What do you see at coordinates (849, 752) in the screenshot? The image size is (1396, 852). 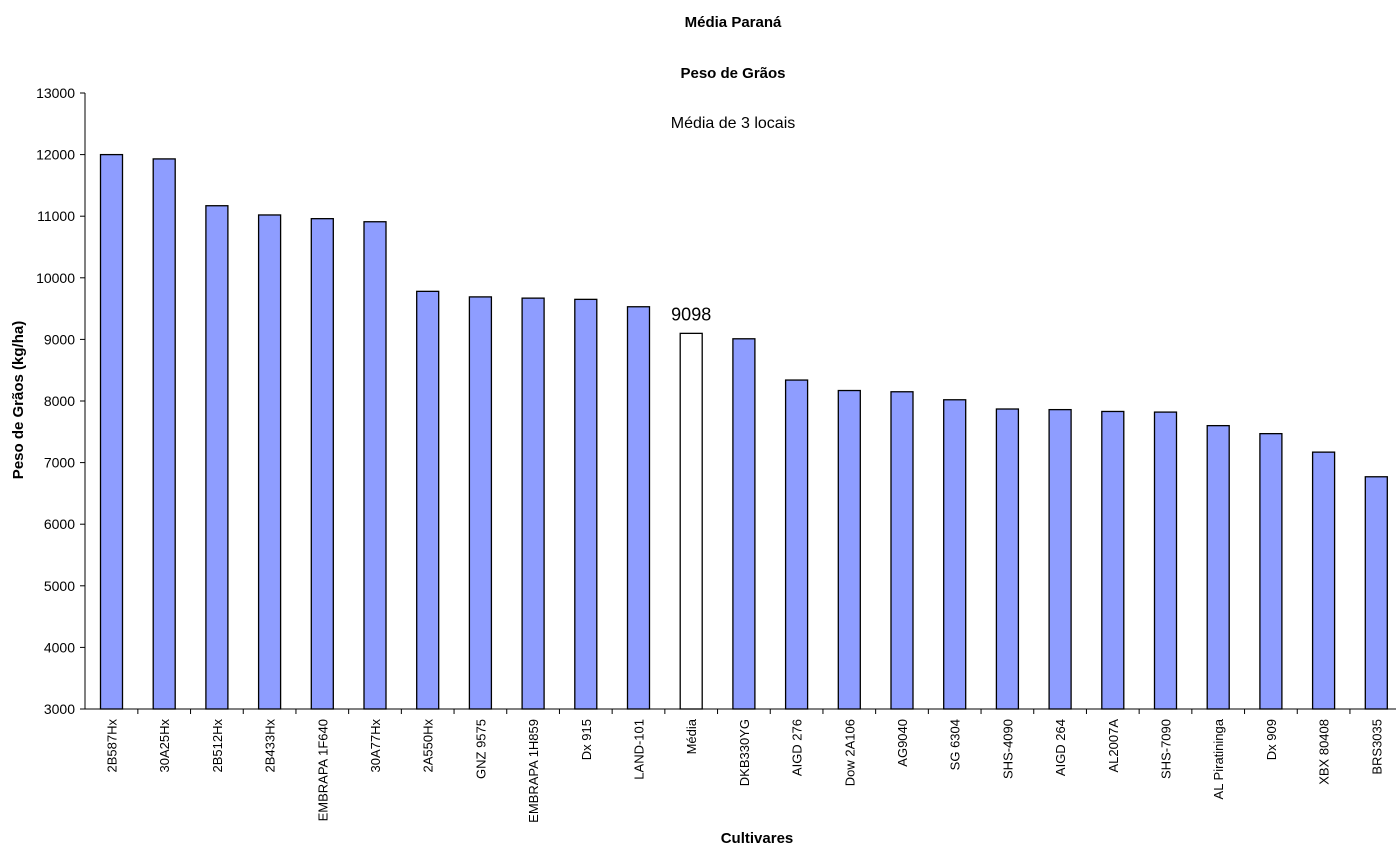 I see `x-tick-label: Dow 2A106` at bounding box center [849, 752].